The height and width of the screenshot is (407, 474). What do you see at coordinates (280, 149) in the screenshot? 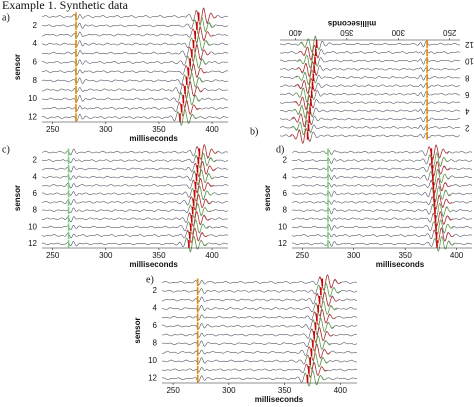
I see `panel-label: d)` at bounding box center [280, 149].